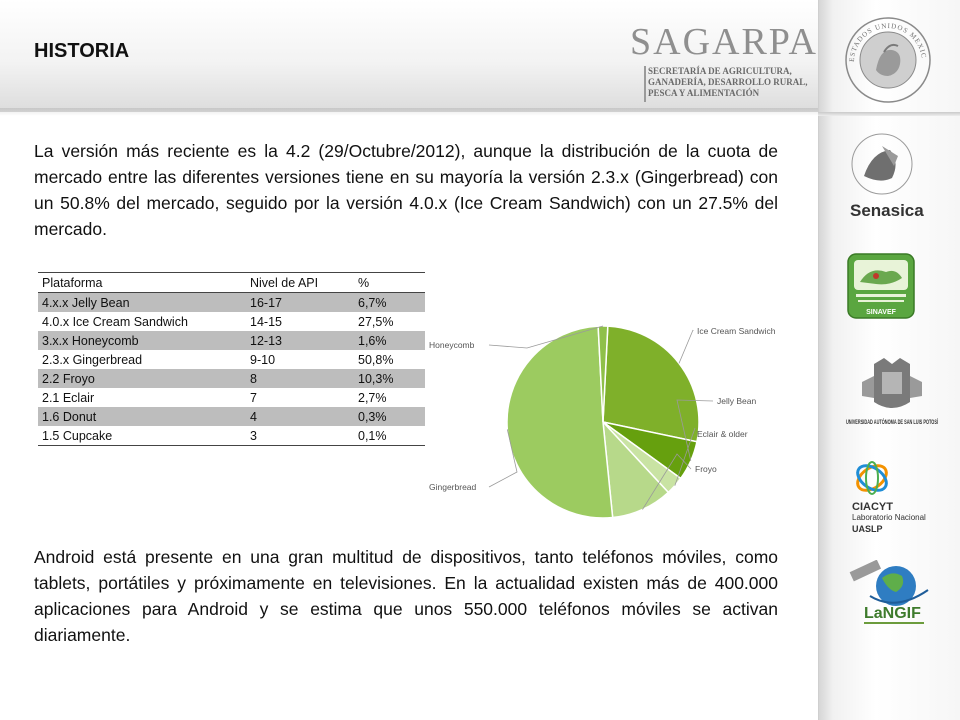  I want to click on pie-label: Froyo, so click(706, 469).